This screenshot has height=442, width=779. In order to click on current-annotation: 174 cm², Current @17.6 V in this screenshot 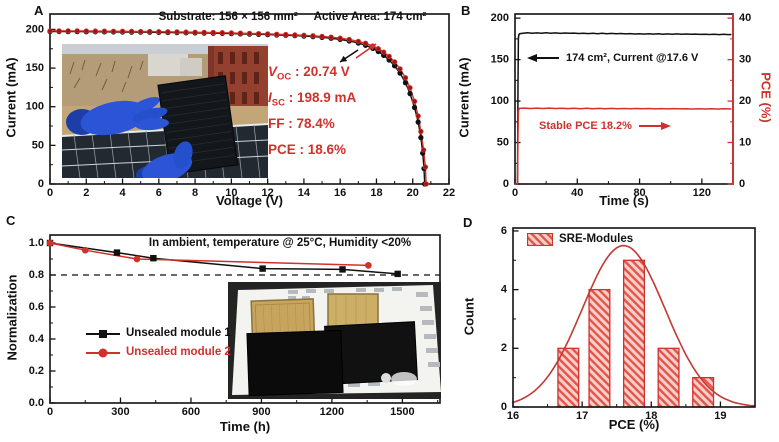, I will do `click(632, 58)`.